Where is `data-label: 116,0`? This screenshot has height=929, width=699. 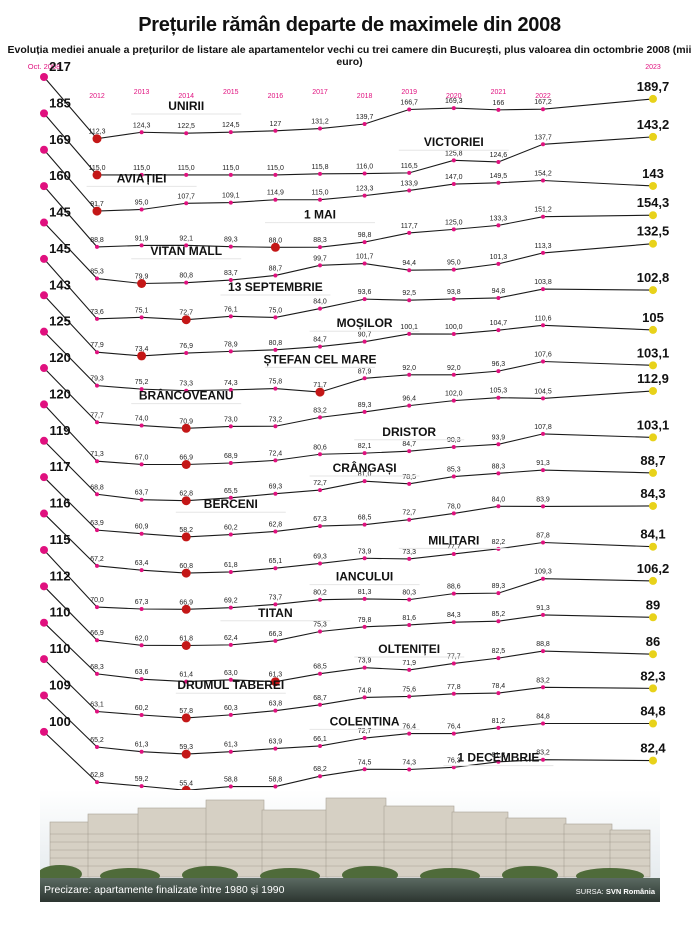 data-label: 116,0 is located at coordinates (364, 167).